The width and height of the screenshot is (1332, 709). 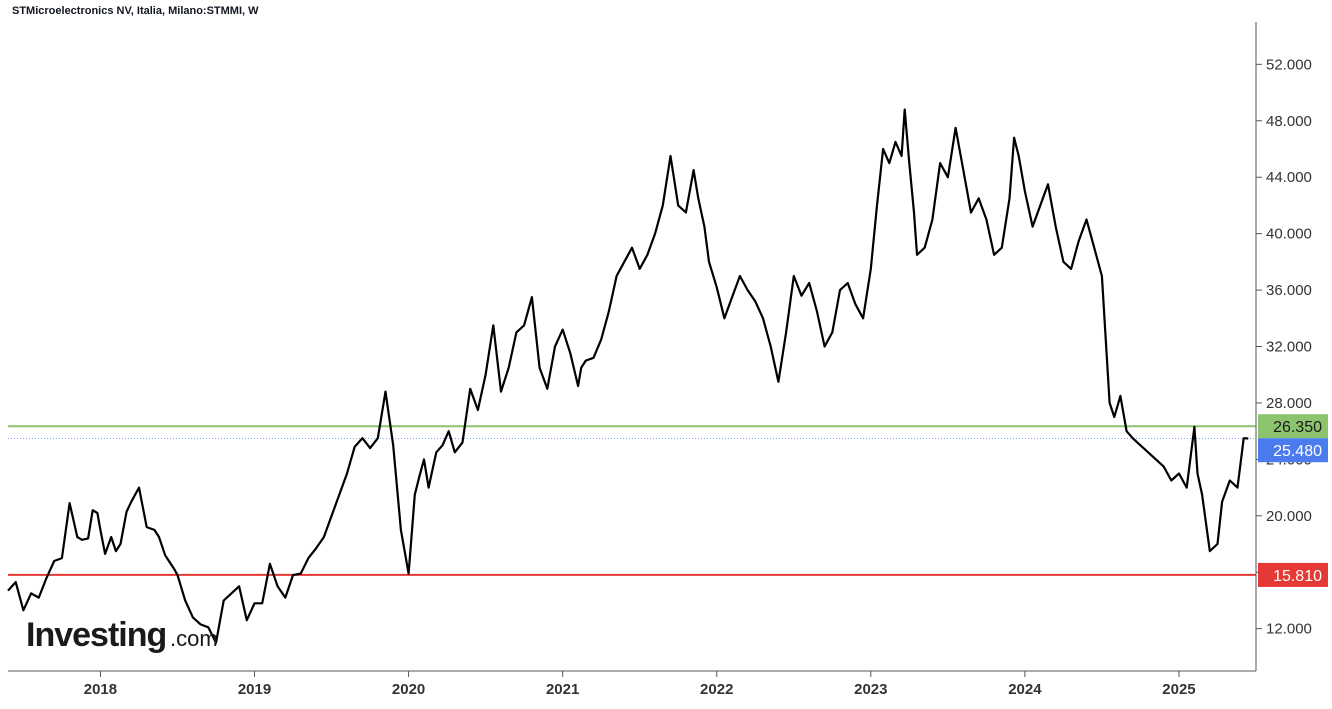 I want to click on level-badge: 26.350, so click(x=1293, y=426).